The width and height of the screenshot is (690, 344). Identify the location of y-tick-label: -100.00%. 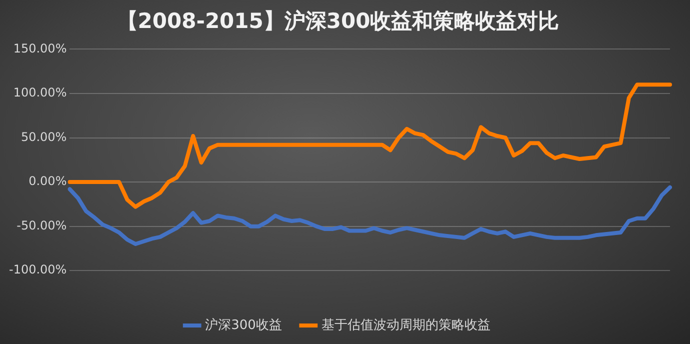
(37, 269).